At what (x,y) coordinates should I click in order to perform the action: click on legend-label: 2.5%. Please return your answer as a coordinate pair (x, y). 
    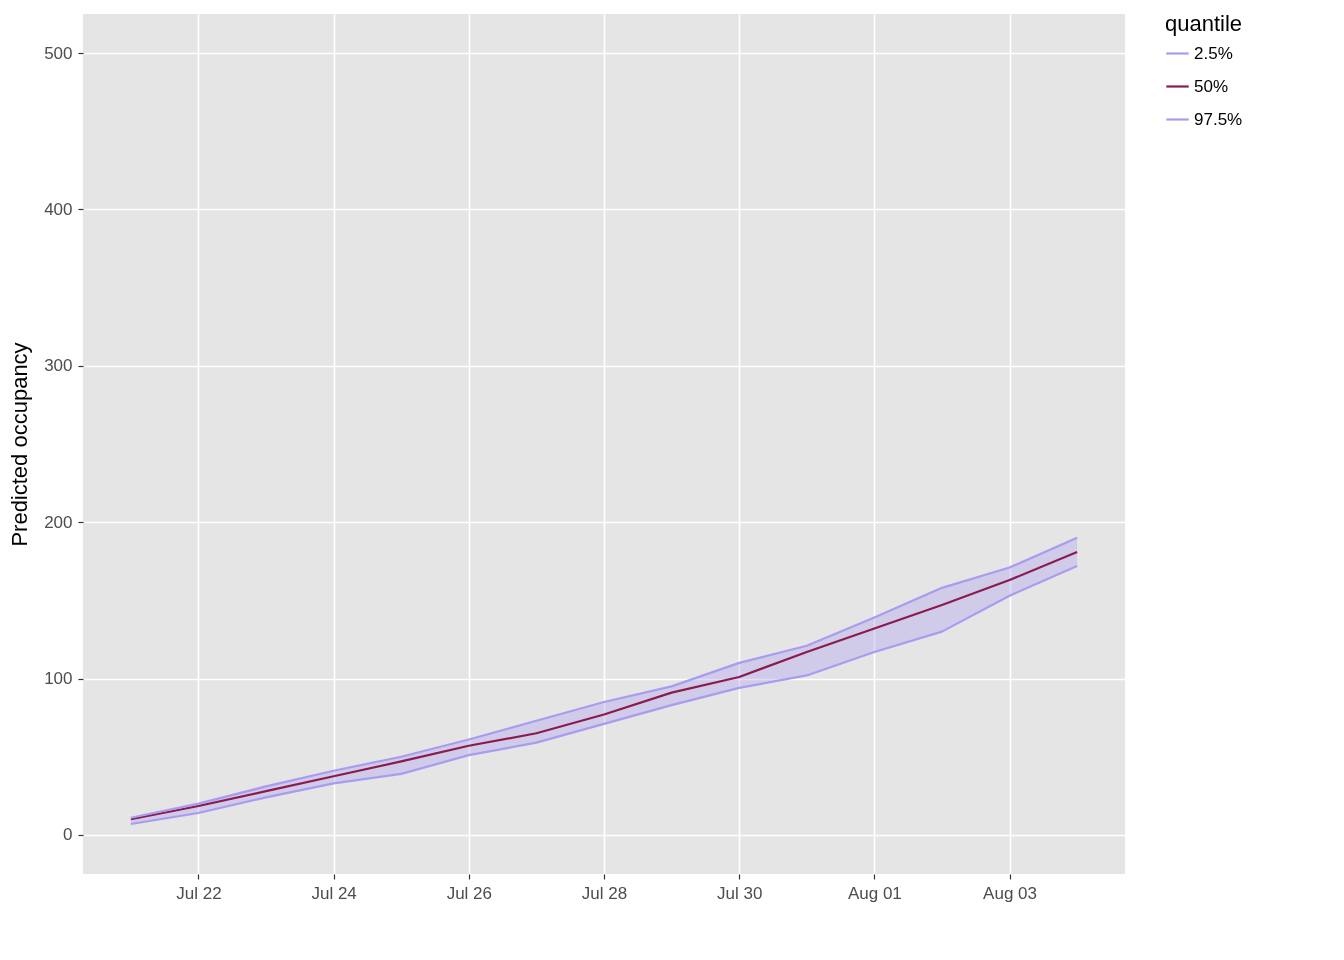
    Looking at the image, I should click on (1213, 53).